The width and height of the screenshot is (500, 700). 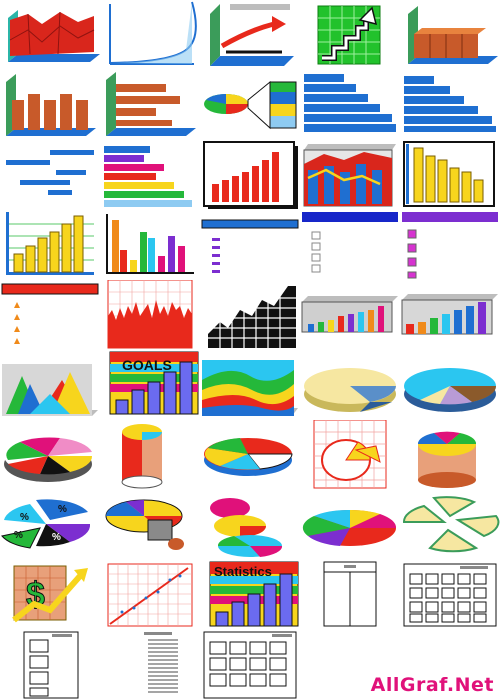 What do you see at coordinates (450, 525) in the screenshot?
I see `exploded-cream-pie-chart` at bounding box center [450, 525].